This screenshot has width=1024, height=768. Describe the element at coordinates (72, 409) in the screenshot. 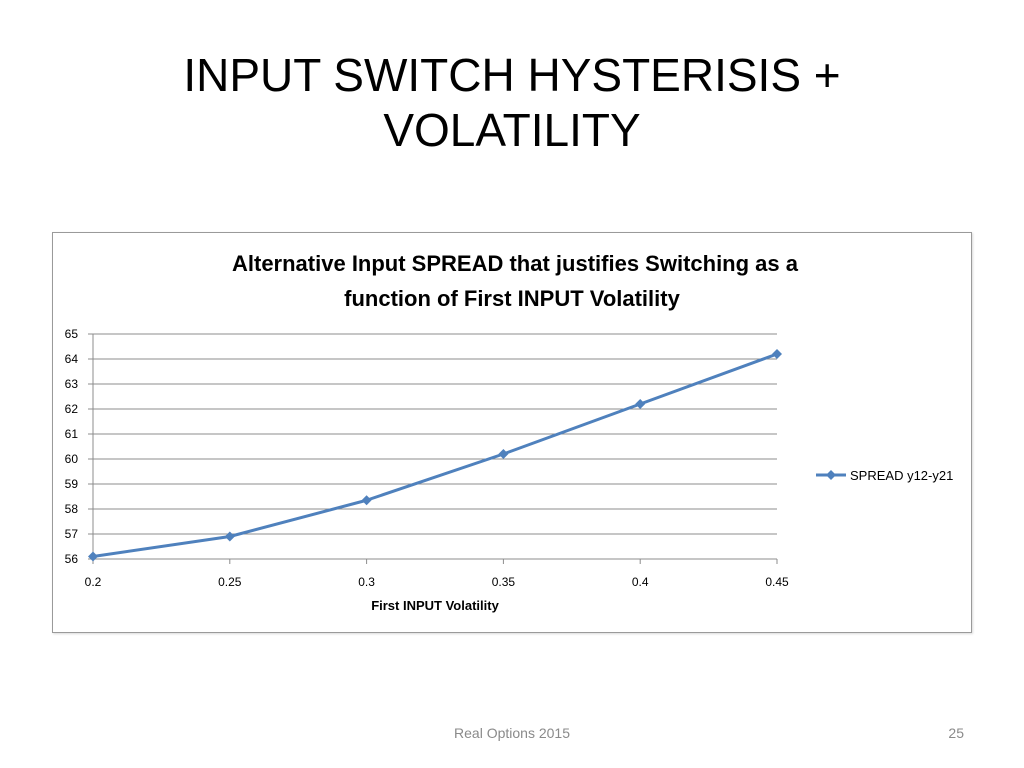

I see `y-tick-label-62: 62` at that location.